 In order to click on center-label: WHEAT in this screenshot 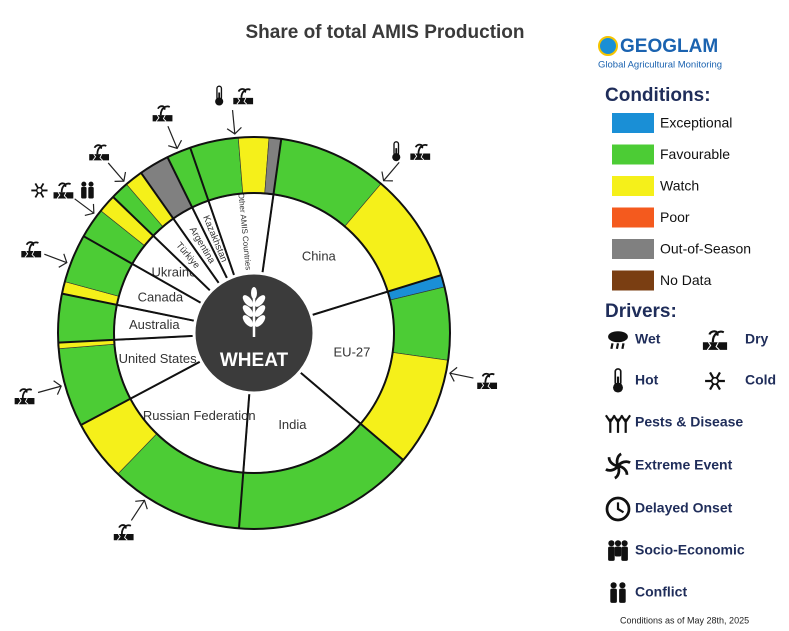, I will do `click(254, 360)`.